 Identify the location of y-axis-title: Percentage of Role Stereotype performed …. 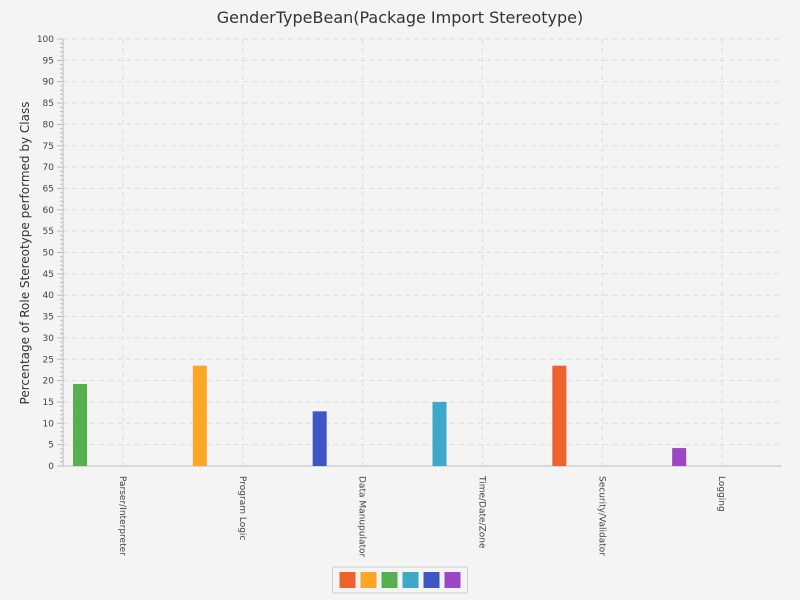
(25, 253).